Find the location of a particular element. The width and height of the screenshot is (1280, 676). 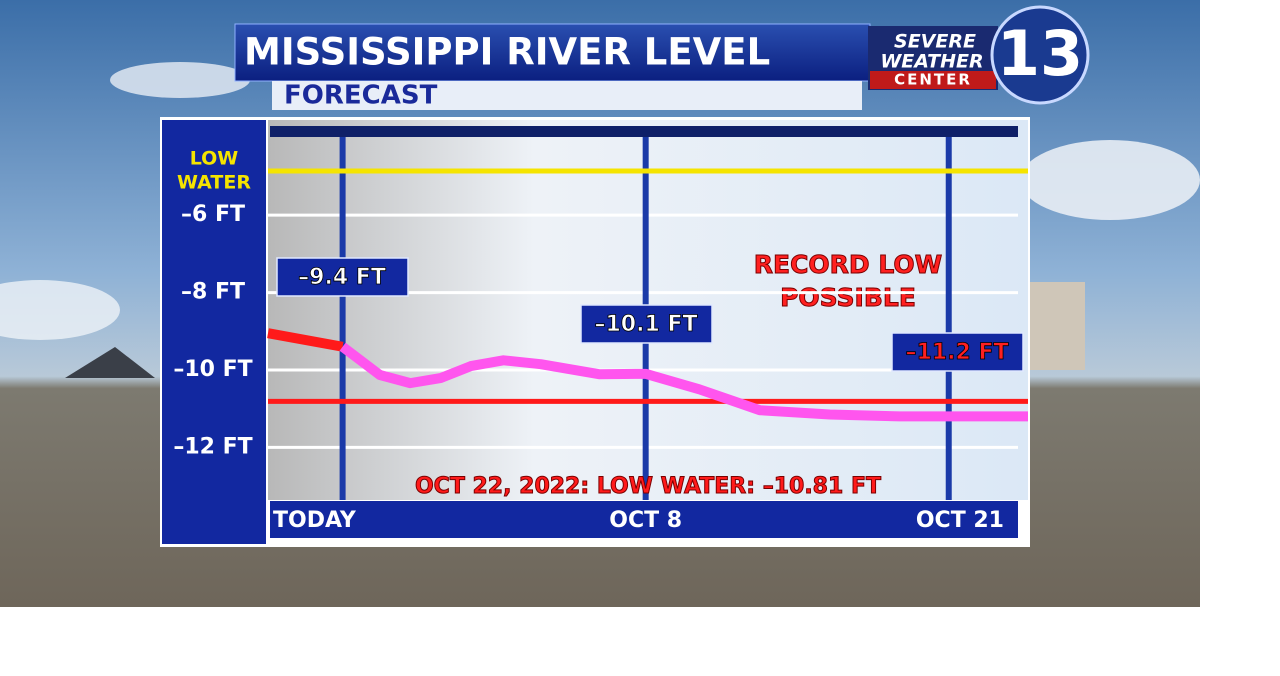

subtitle: FORECAST is located at coordinates (361, 96).